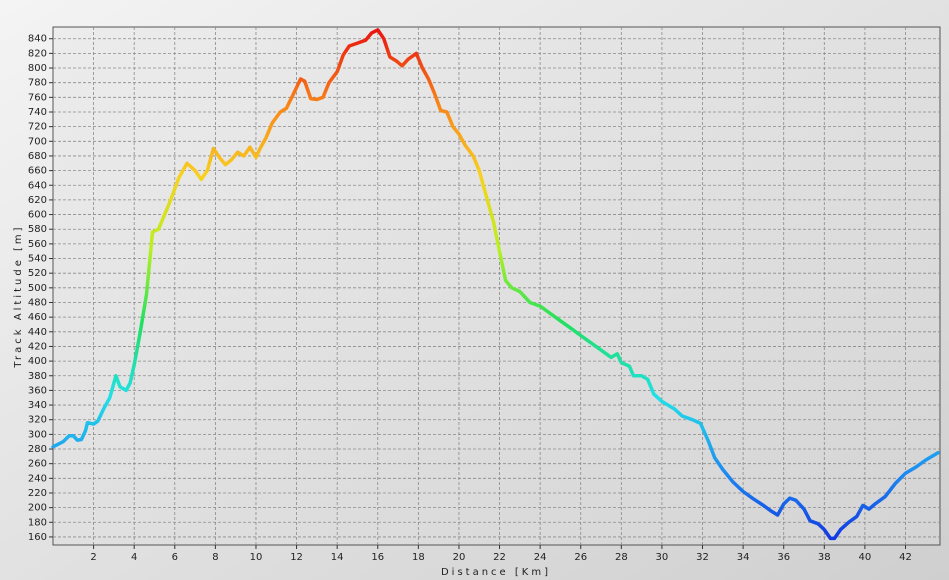 The image size is (949, 580). I want to click on y-tick-label: 360, so click(37, 390).